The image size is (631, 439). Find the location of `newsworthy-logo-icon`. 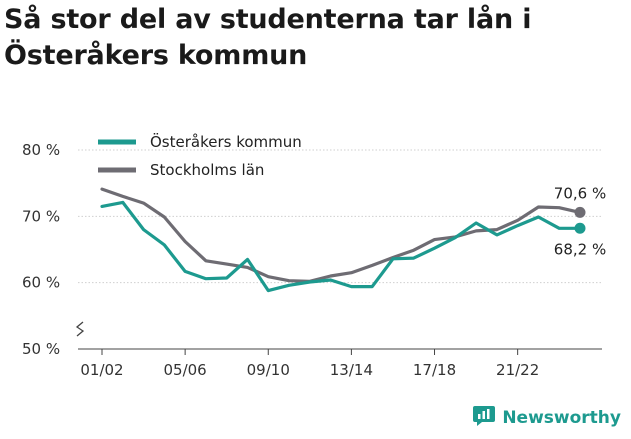

newsworthy-logo-icon is located at coordinates (484, 418).